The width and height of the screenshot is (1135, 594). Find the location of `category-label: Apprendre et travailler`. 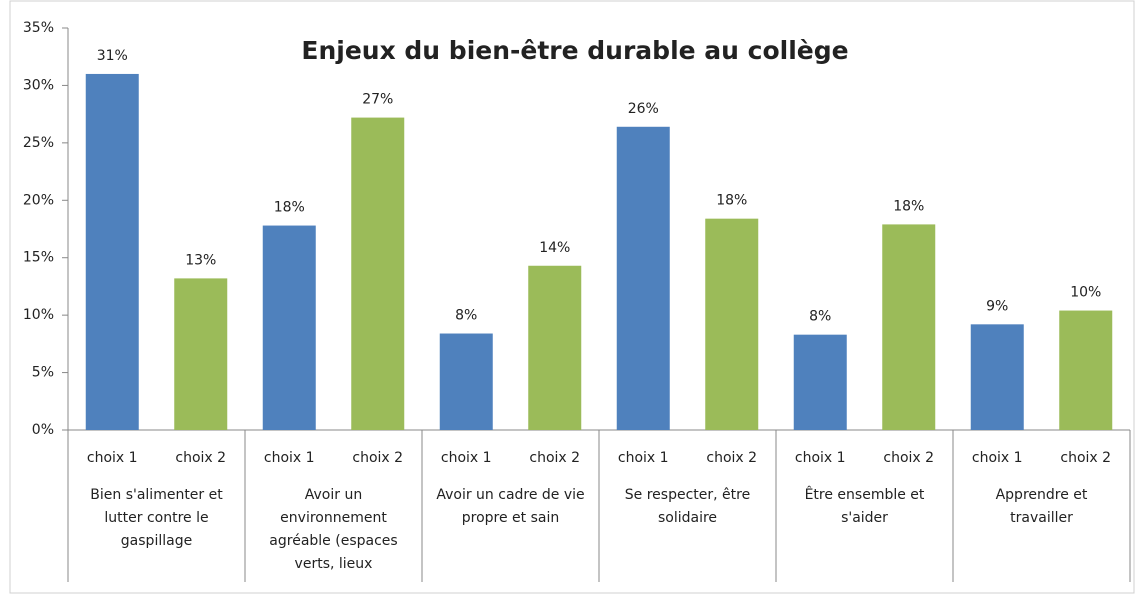

category-label: Apprendre et travailler is located at coordinates (1041, 506).